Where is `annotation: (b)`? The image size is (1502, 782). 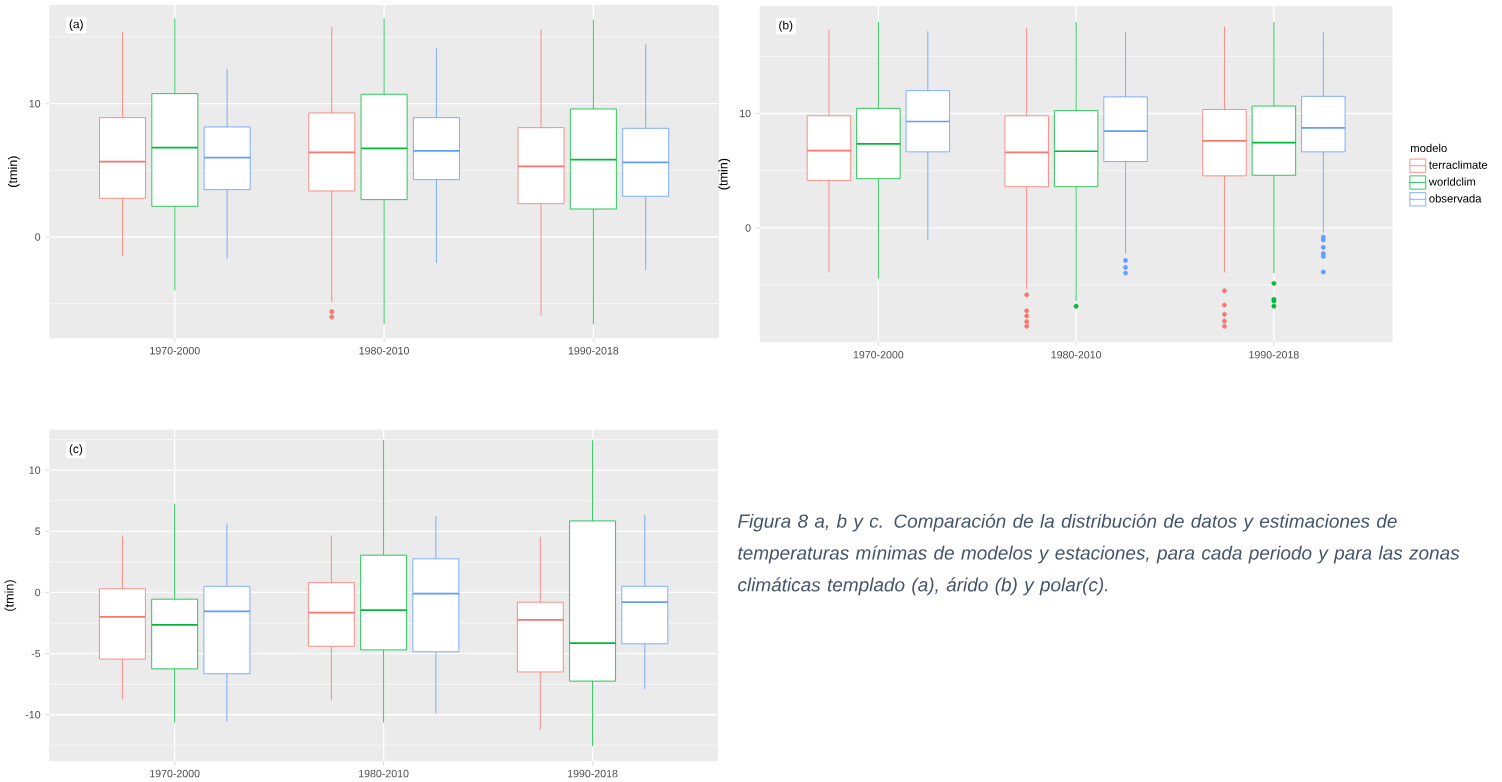
annotation: (b) is located at coordinates (786, 26).